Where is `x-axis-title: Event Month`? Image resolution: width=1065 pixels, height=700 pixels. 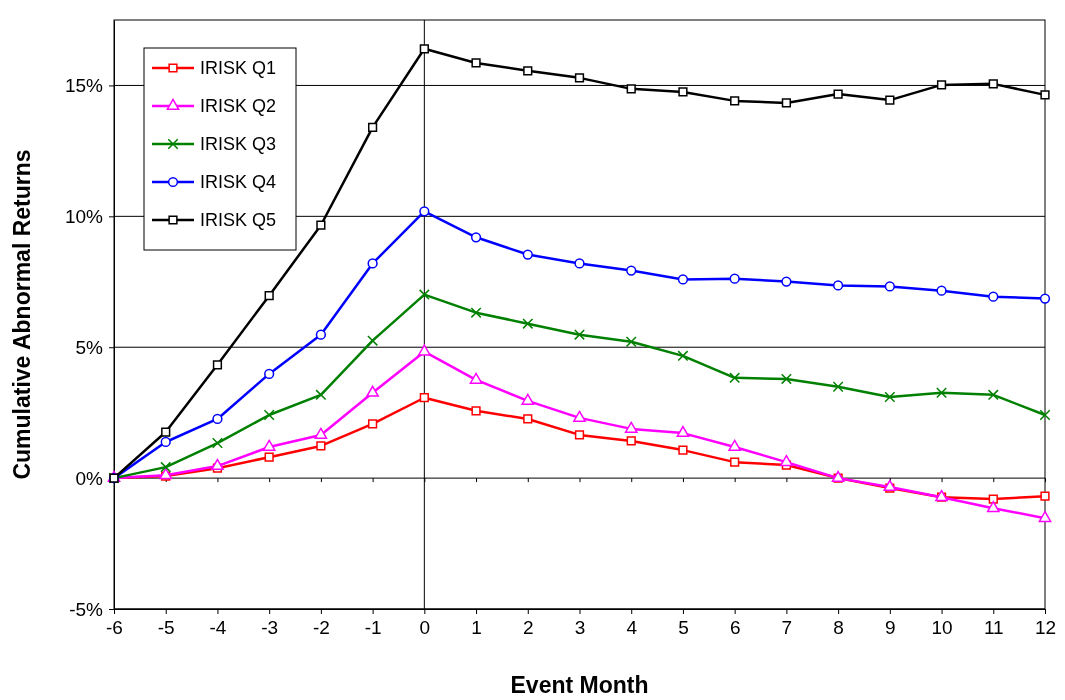 x-axis-title: Event Month is located at coordinates (579, 685).